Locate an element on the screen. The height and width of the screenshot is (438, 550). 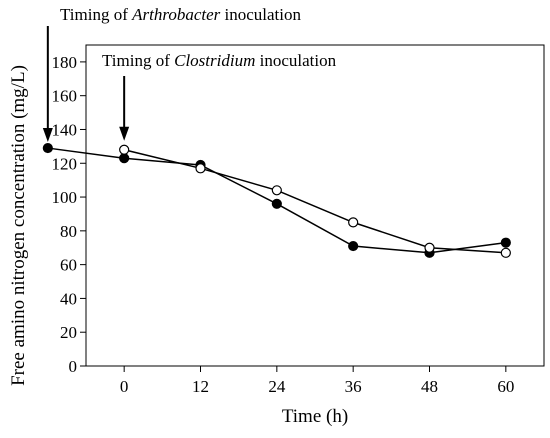
y-tick-label: 180 is located at coordinates (65, 62).